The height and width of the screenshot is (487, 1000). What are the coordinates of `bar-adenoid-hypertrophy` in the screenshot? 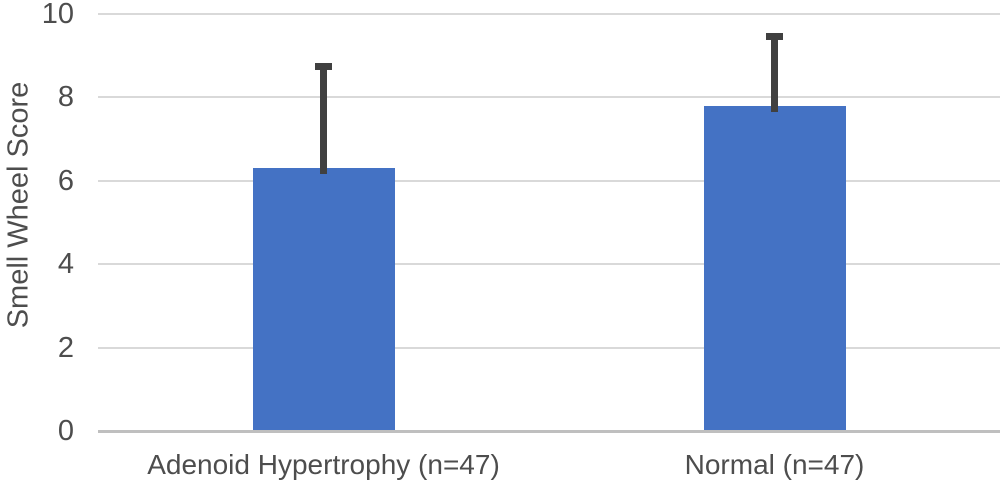 It's located at (323, 299).